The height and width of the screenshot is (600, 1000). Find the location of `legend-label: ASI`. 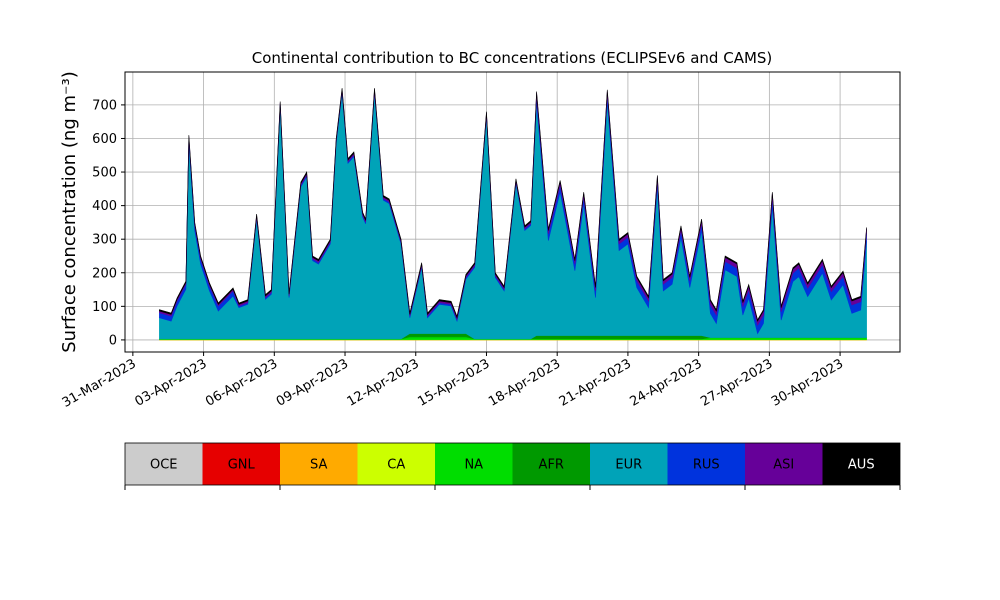

legend-label: ASI is located at coordinates (783, 465).